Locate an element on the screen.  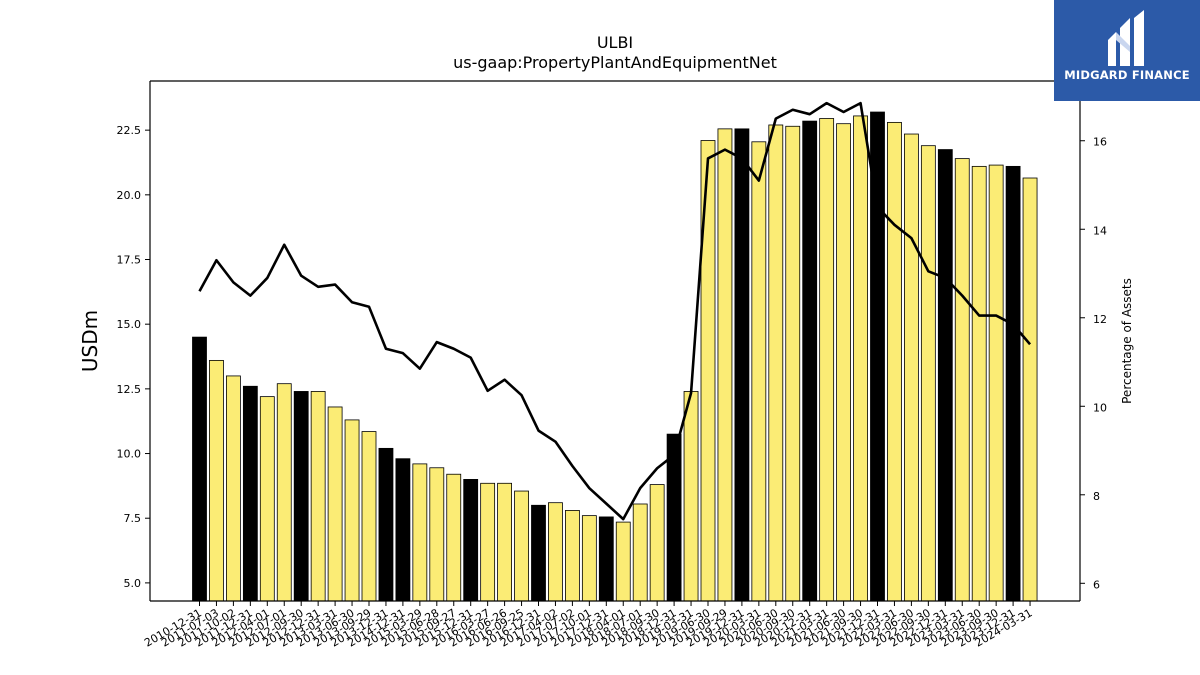
y-tick-label-left: 17.5 is located at coordinates (129, 260).